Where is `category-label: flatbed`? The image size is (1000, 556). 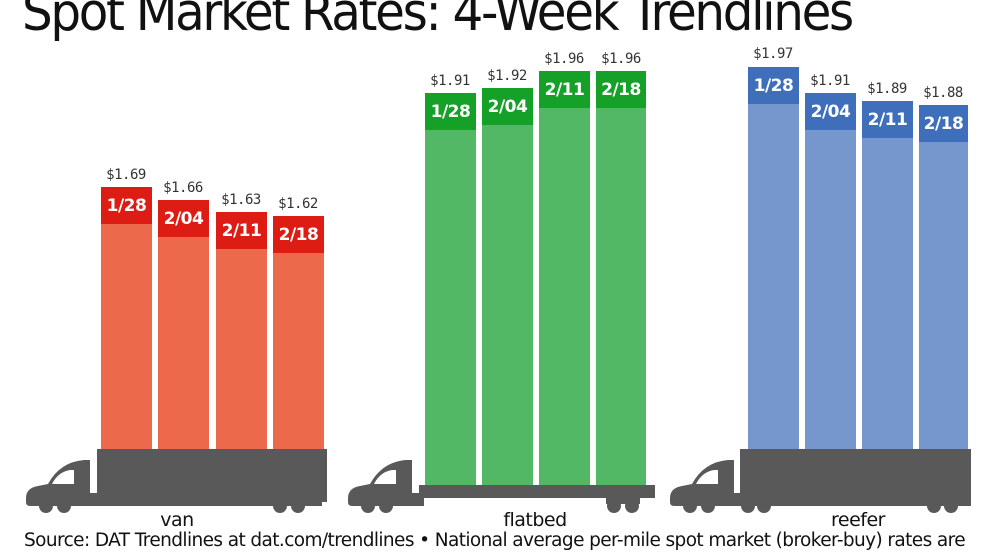
category-label: flatbed is located at coordinates (535, 520).